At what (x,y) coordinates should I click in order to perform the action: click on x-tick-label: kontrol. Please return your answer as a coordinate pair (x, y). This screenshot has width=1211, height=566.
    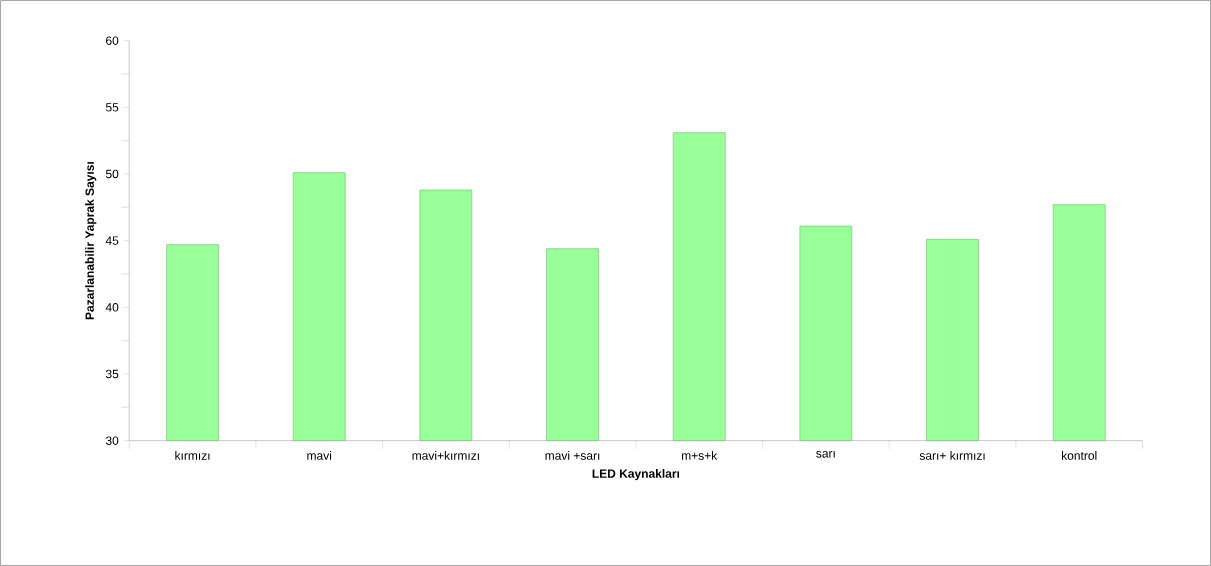
    Looking at the image, I should click on (1079, 455).